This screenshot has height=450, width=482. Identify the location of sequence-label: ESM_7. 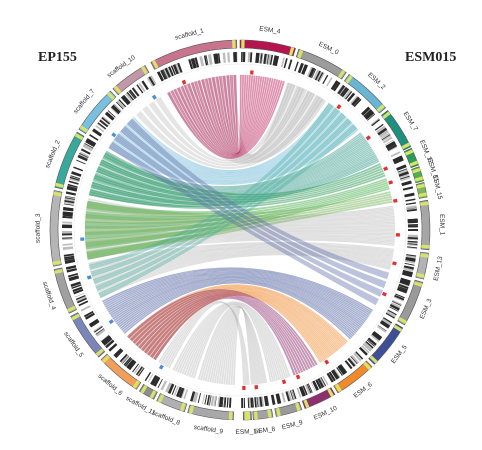
(410, 122).